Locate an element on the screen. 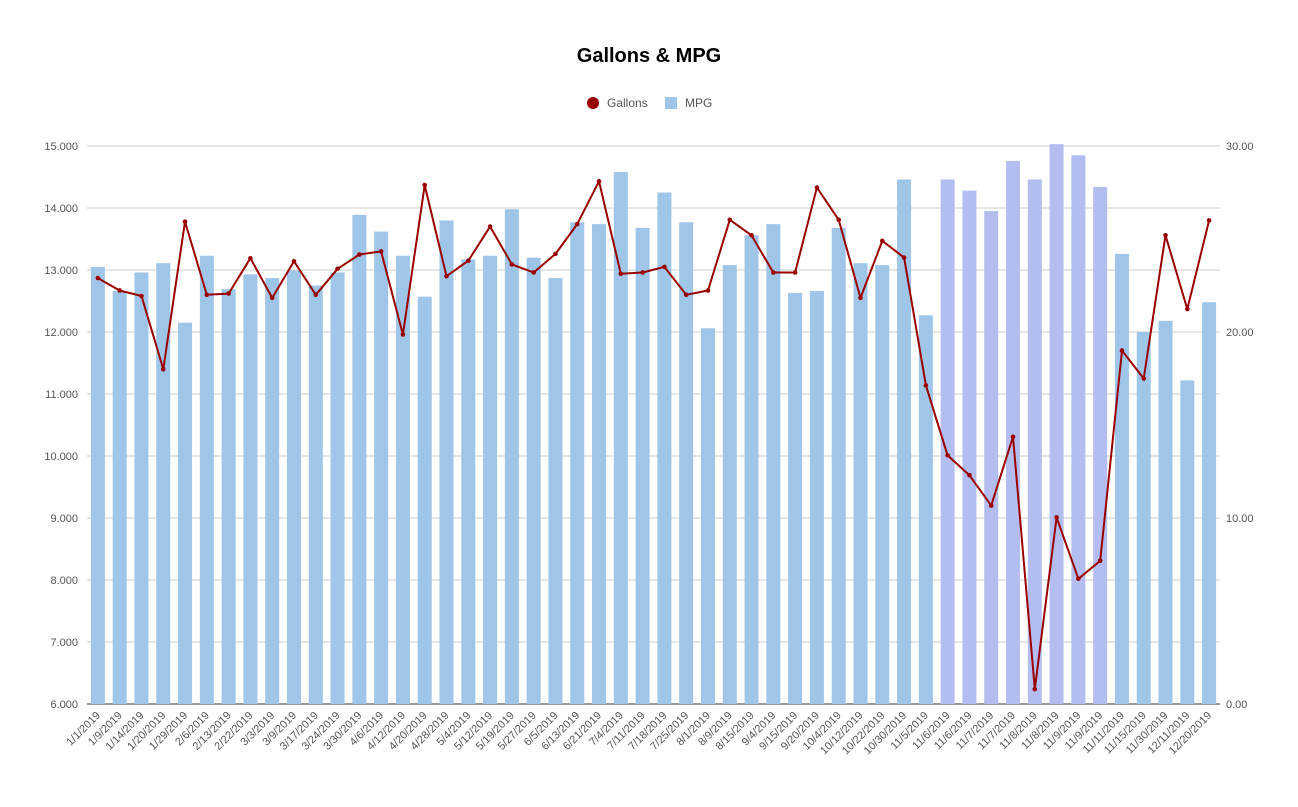  y-left-tick-label: 11.000 is located at coordinates (61, 395).